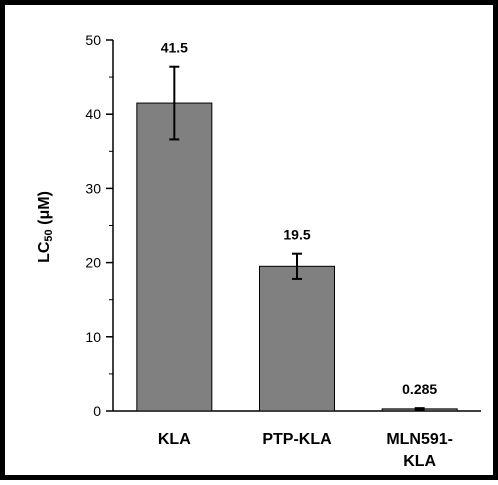 The image size is (498, 485). I want to click on y-axis-title: LC50 (μM), so click(45, 227).